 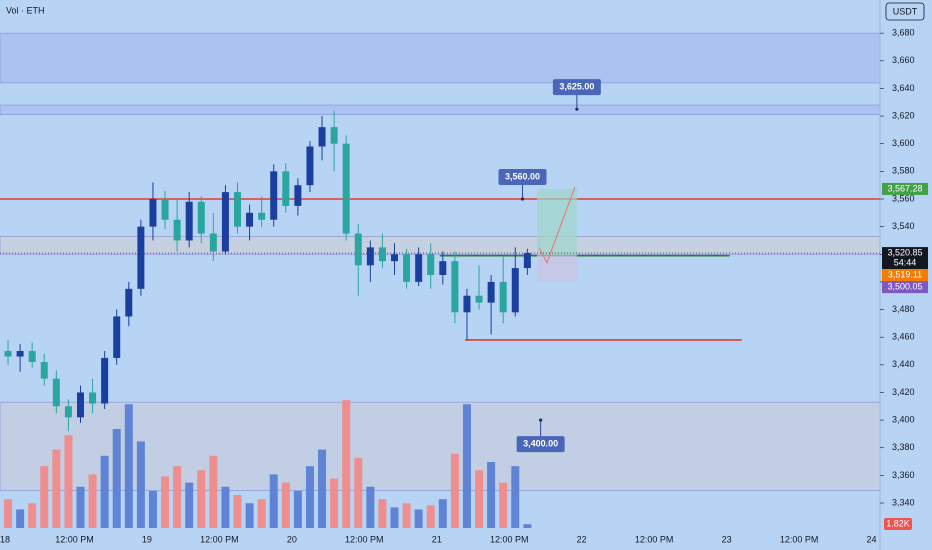 I want to click on projection-arrow, so click(x=557, y=225).